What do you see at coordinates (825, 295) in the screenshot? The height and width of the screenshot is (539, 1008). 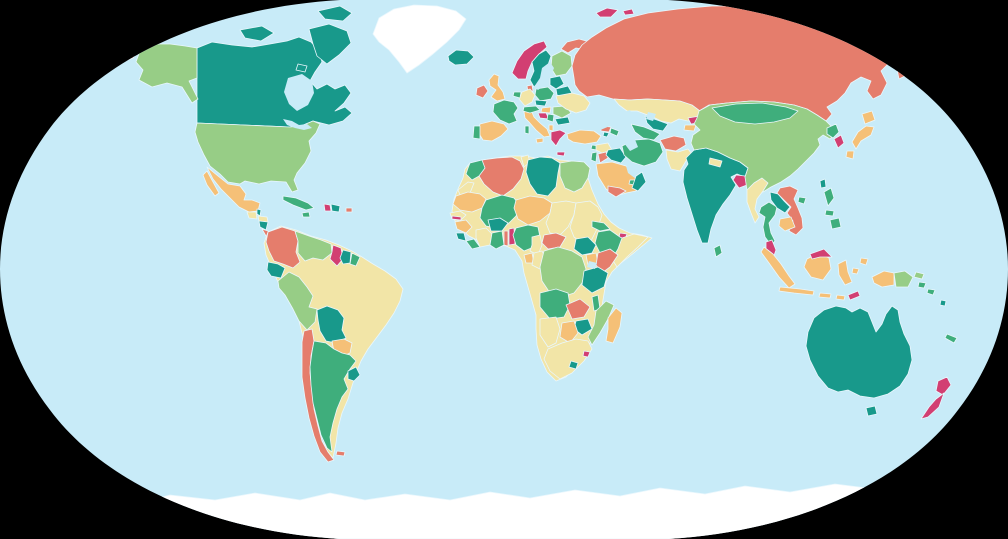 I see `country-indonesia-lesser-sunda` at bounding box center [825, 295].